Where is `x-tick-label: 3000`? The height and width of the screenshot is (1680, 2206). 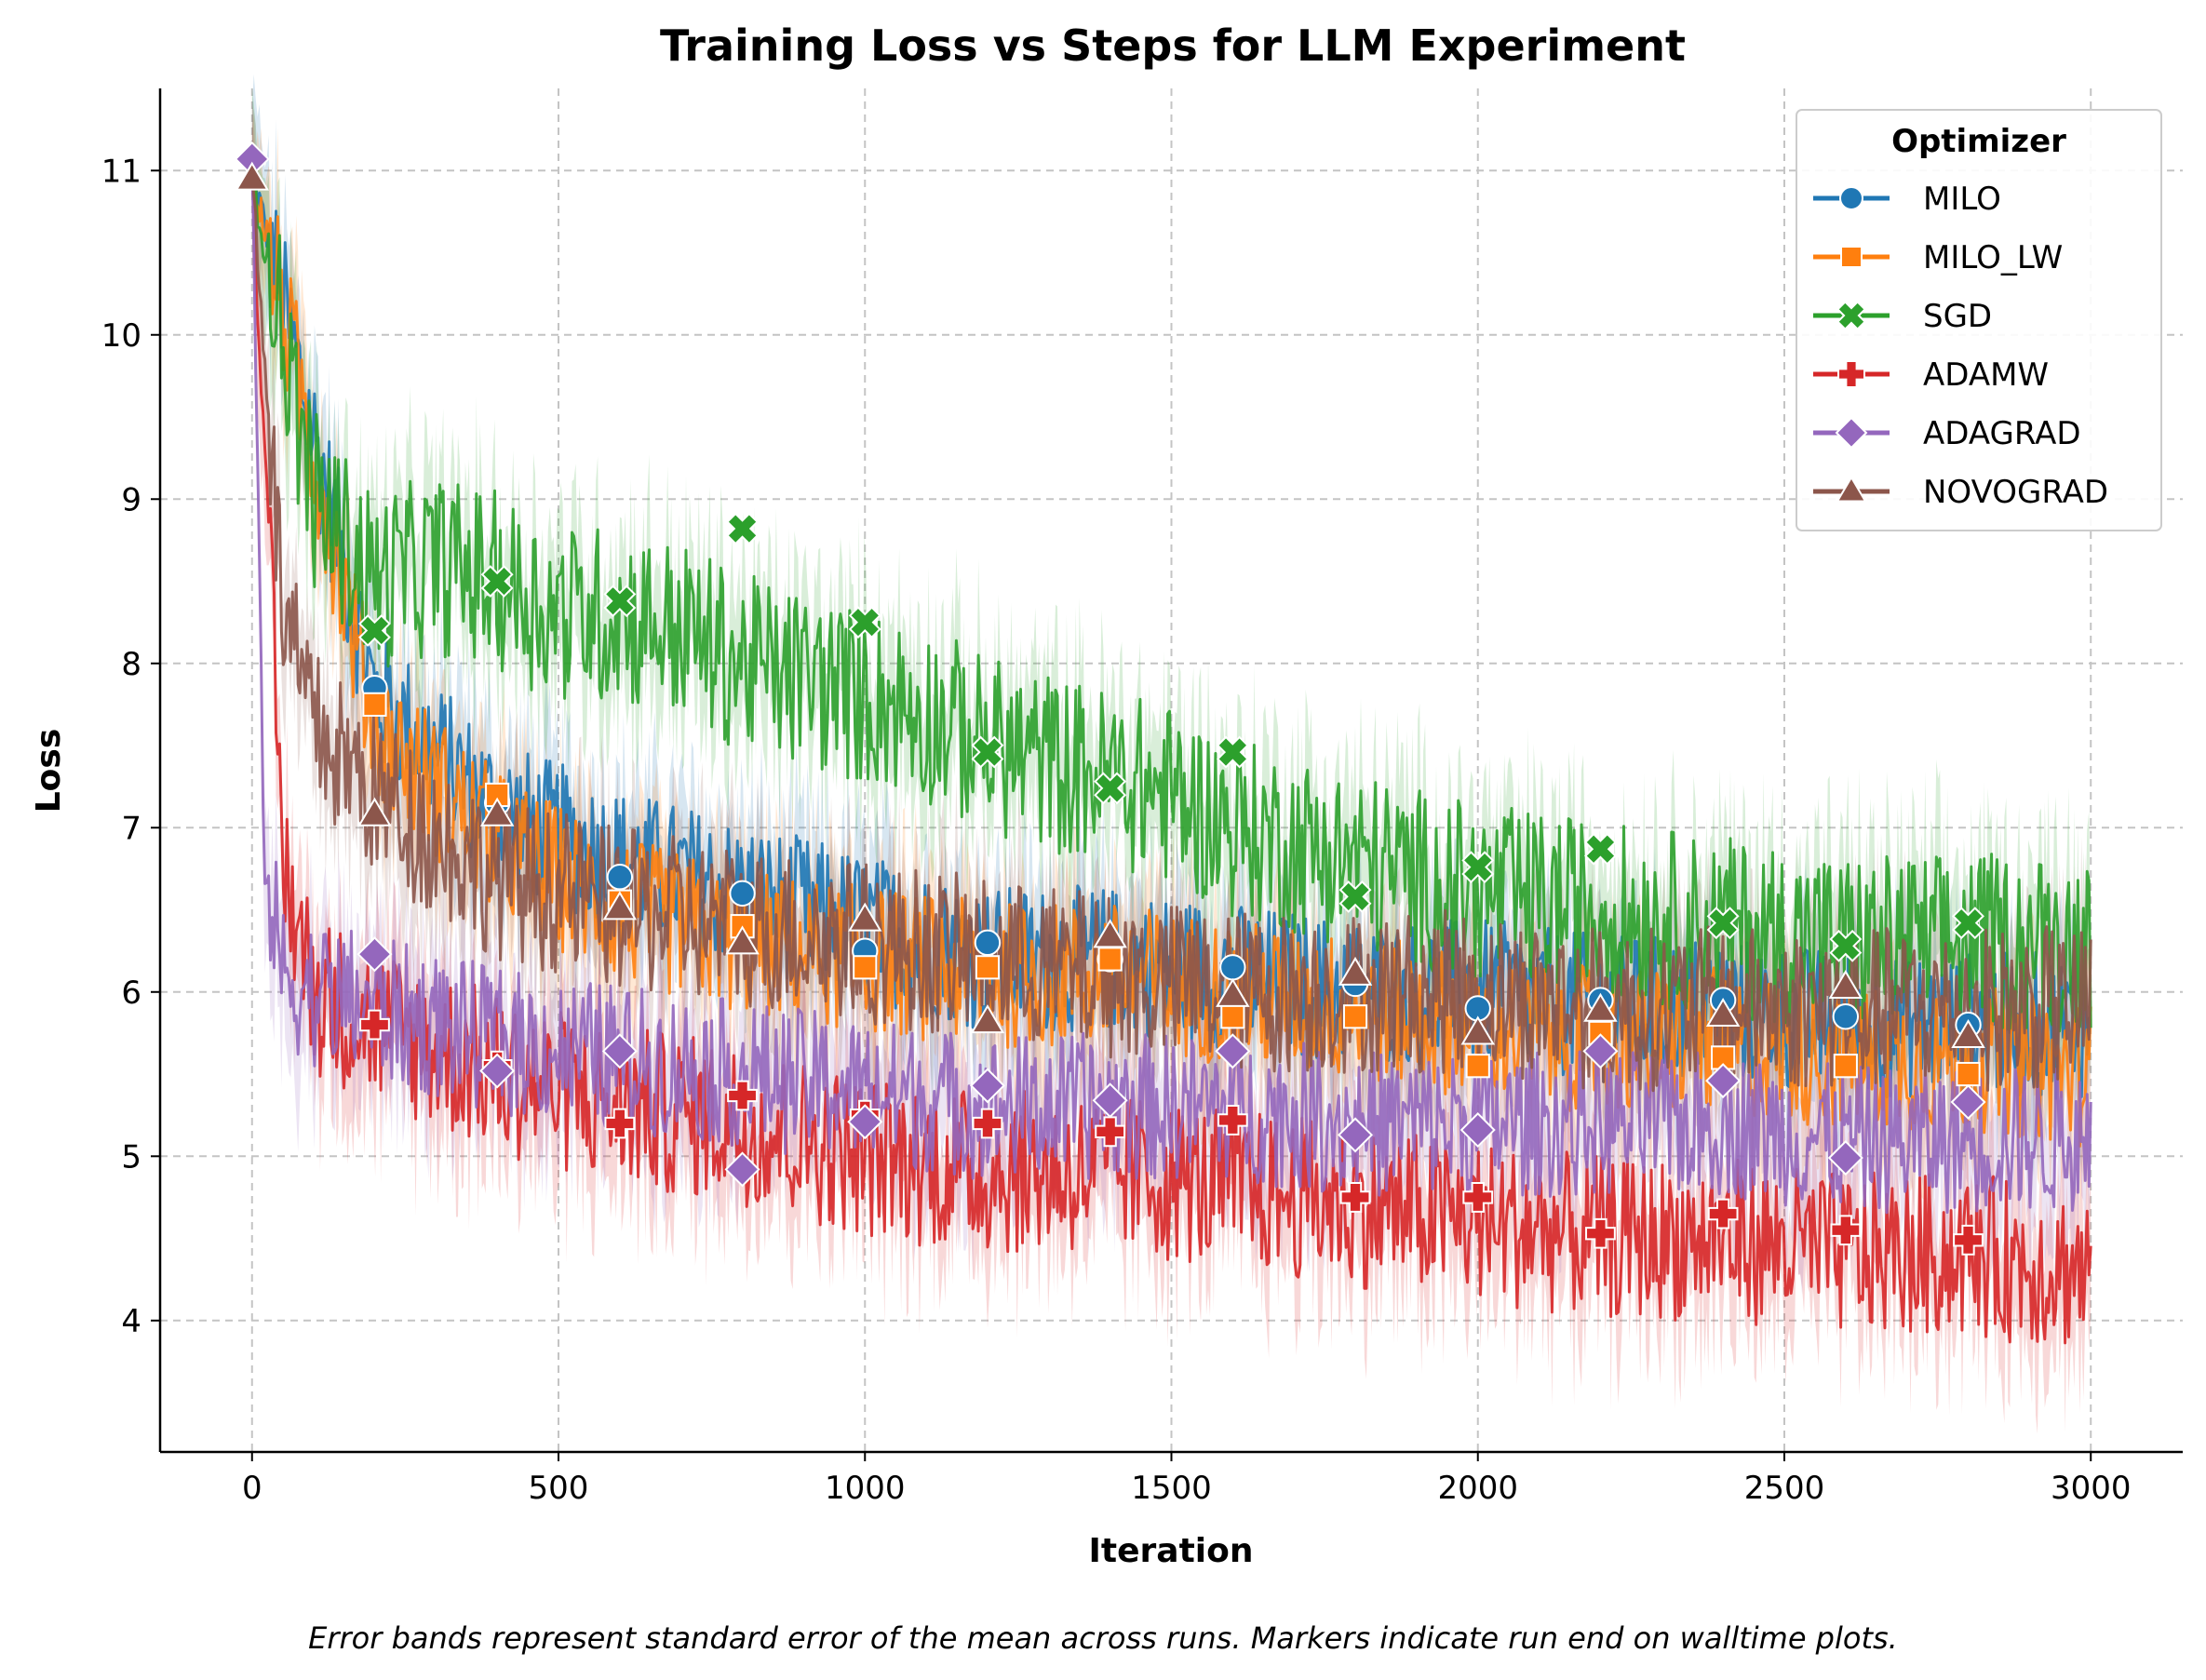
x-tick-label: 3000 is located at coordinates (2091, 1488).